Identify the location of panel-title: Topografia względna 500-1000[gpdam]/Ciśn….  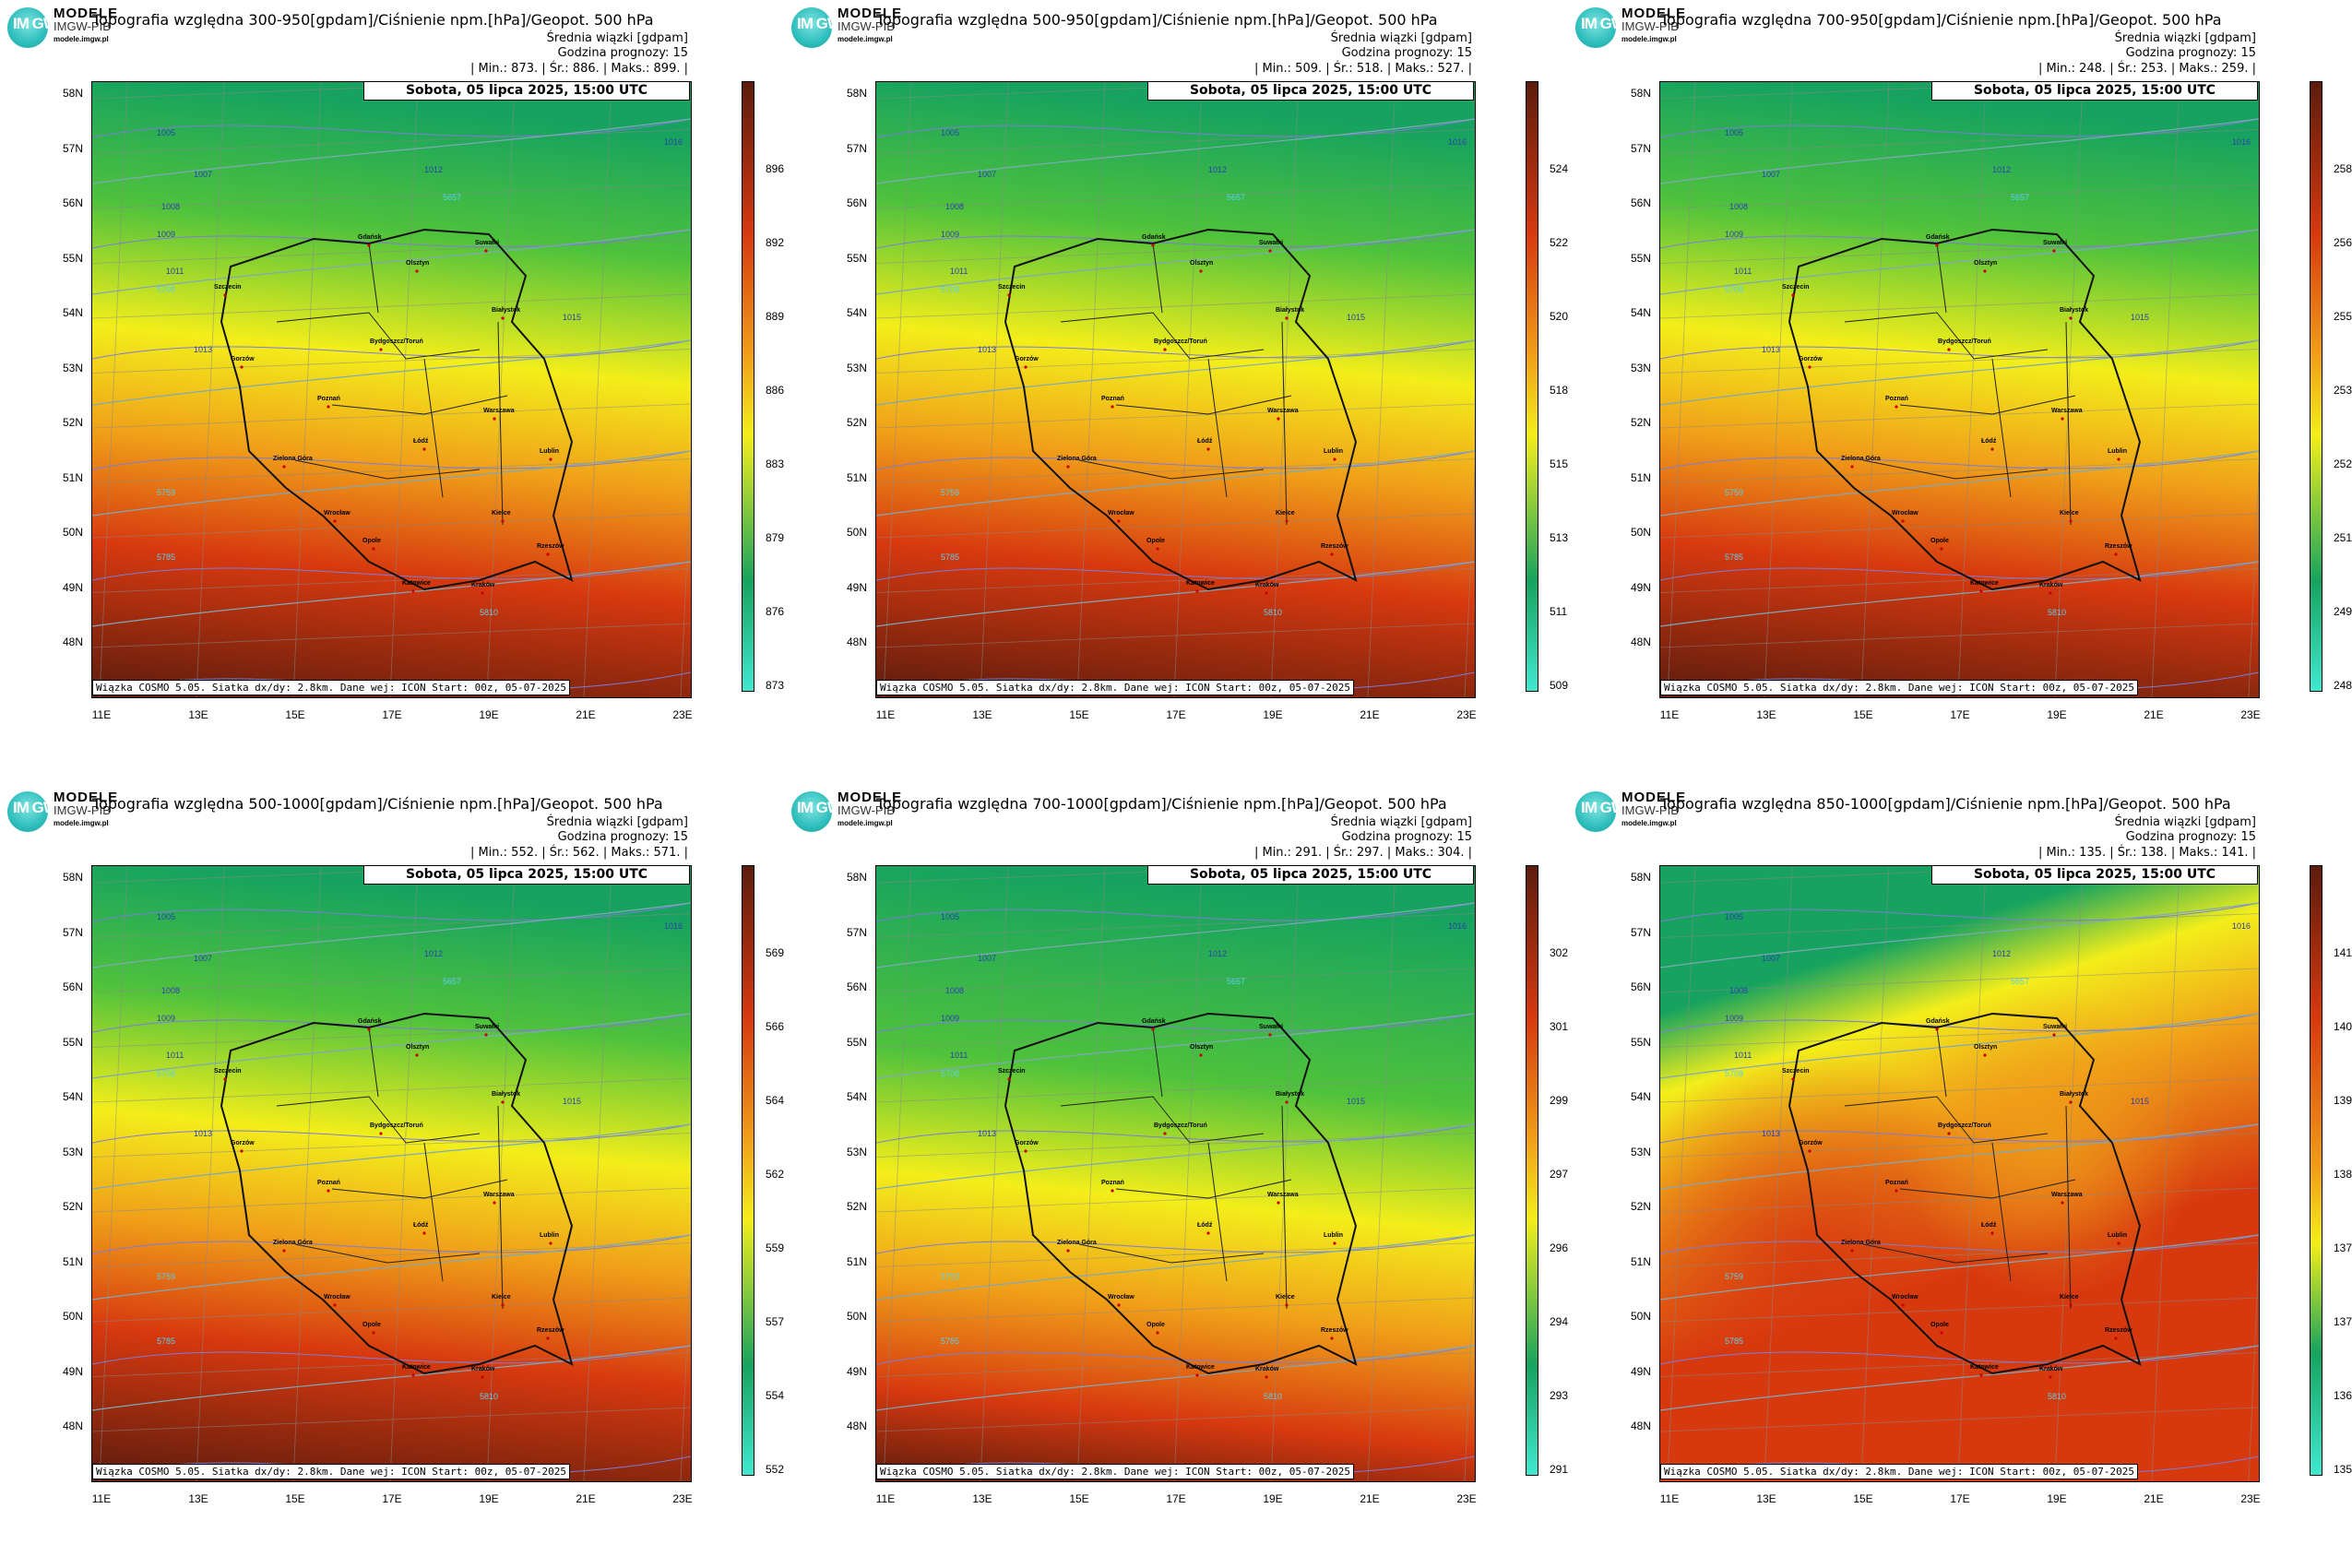
(377, 804).